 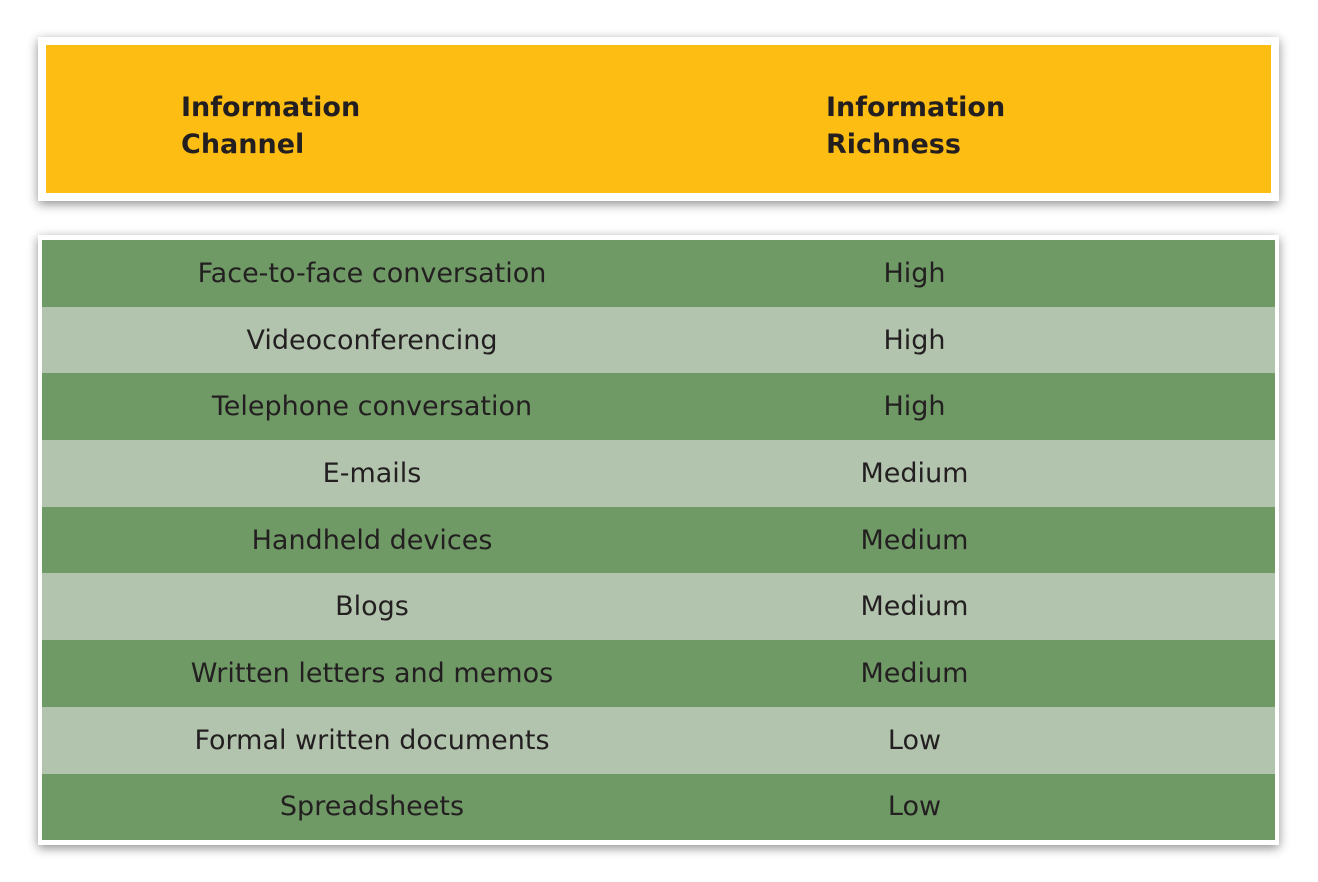 I want to click on table-row: Formal written documents Low, so click(x=658, y=740).